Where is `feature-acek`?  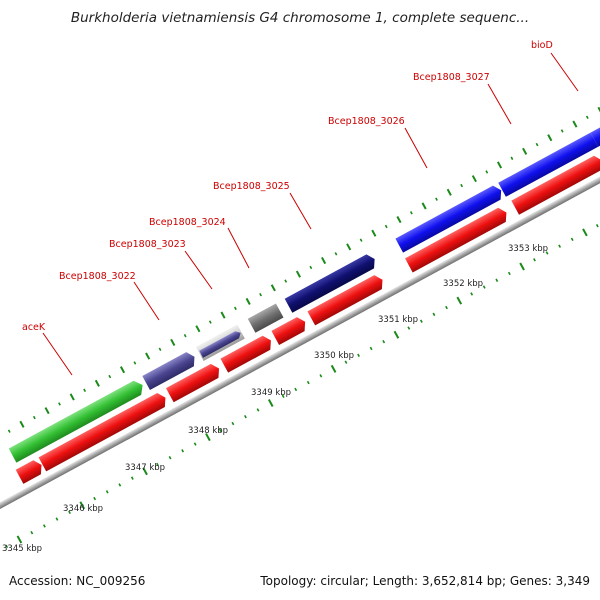 feature-acek is located at coordinates (75, 421).